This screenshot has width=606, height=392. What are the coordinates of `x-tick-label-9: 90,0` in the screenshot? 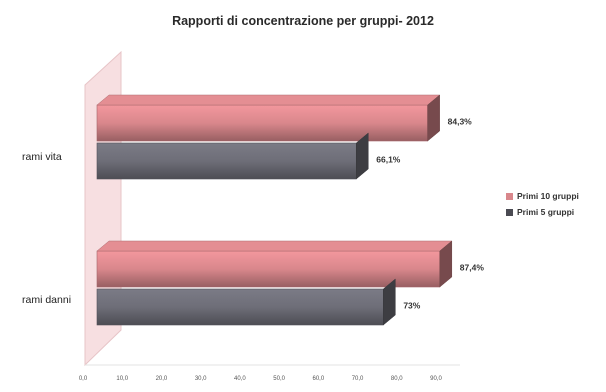 It's located at (436, 379).